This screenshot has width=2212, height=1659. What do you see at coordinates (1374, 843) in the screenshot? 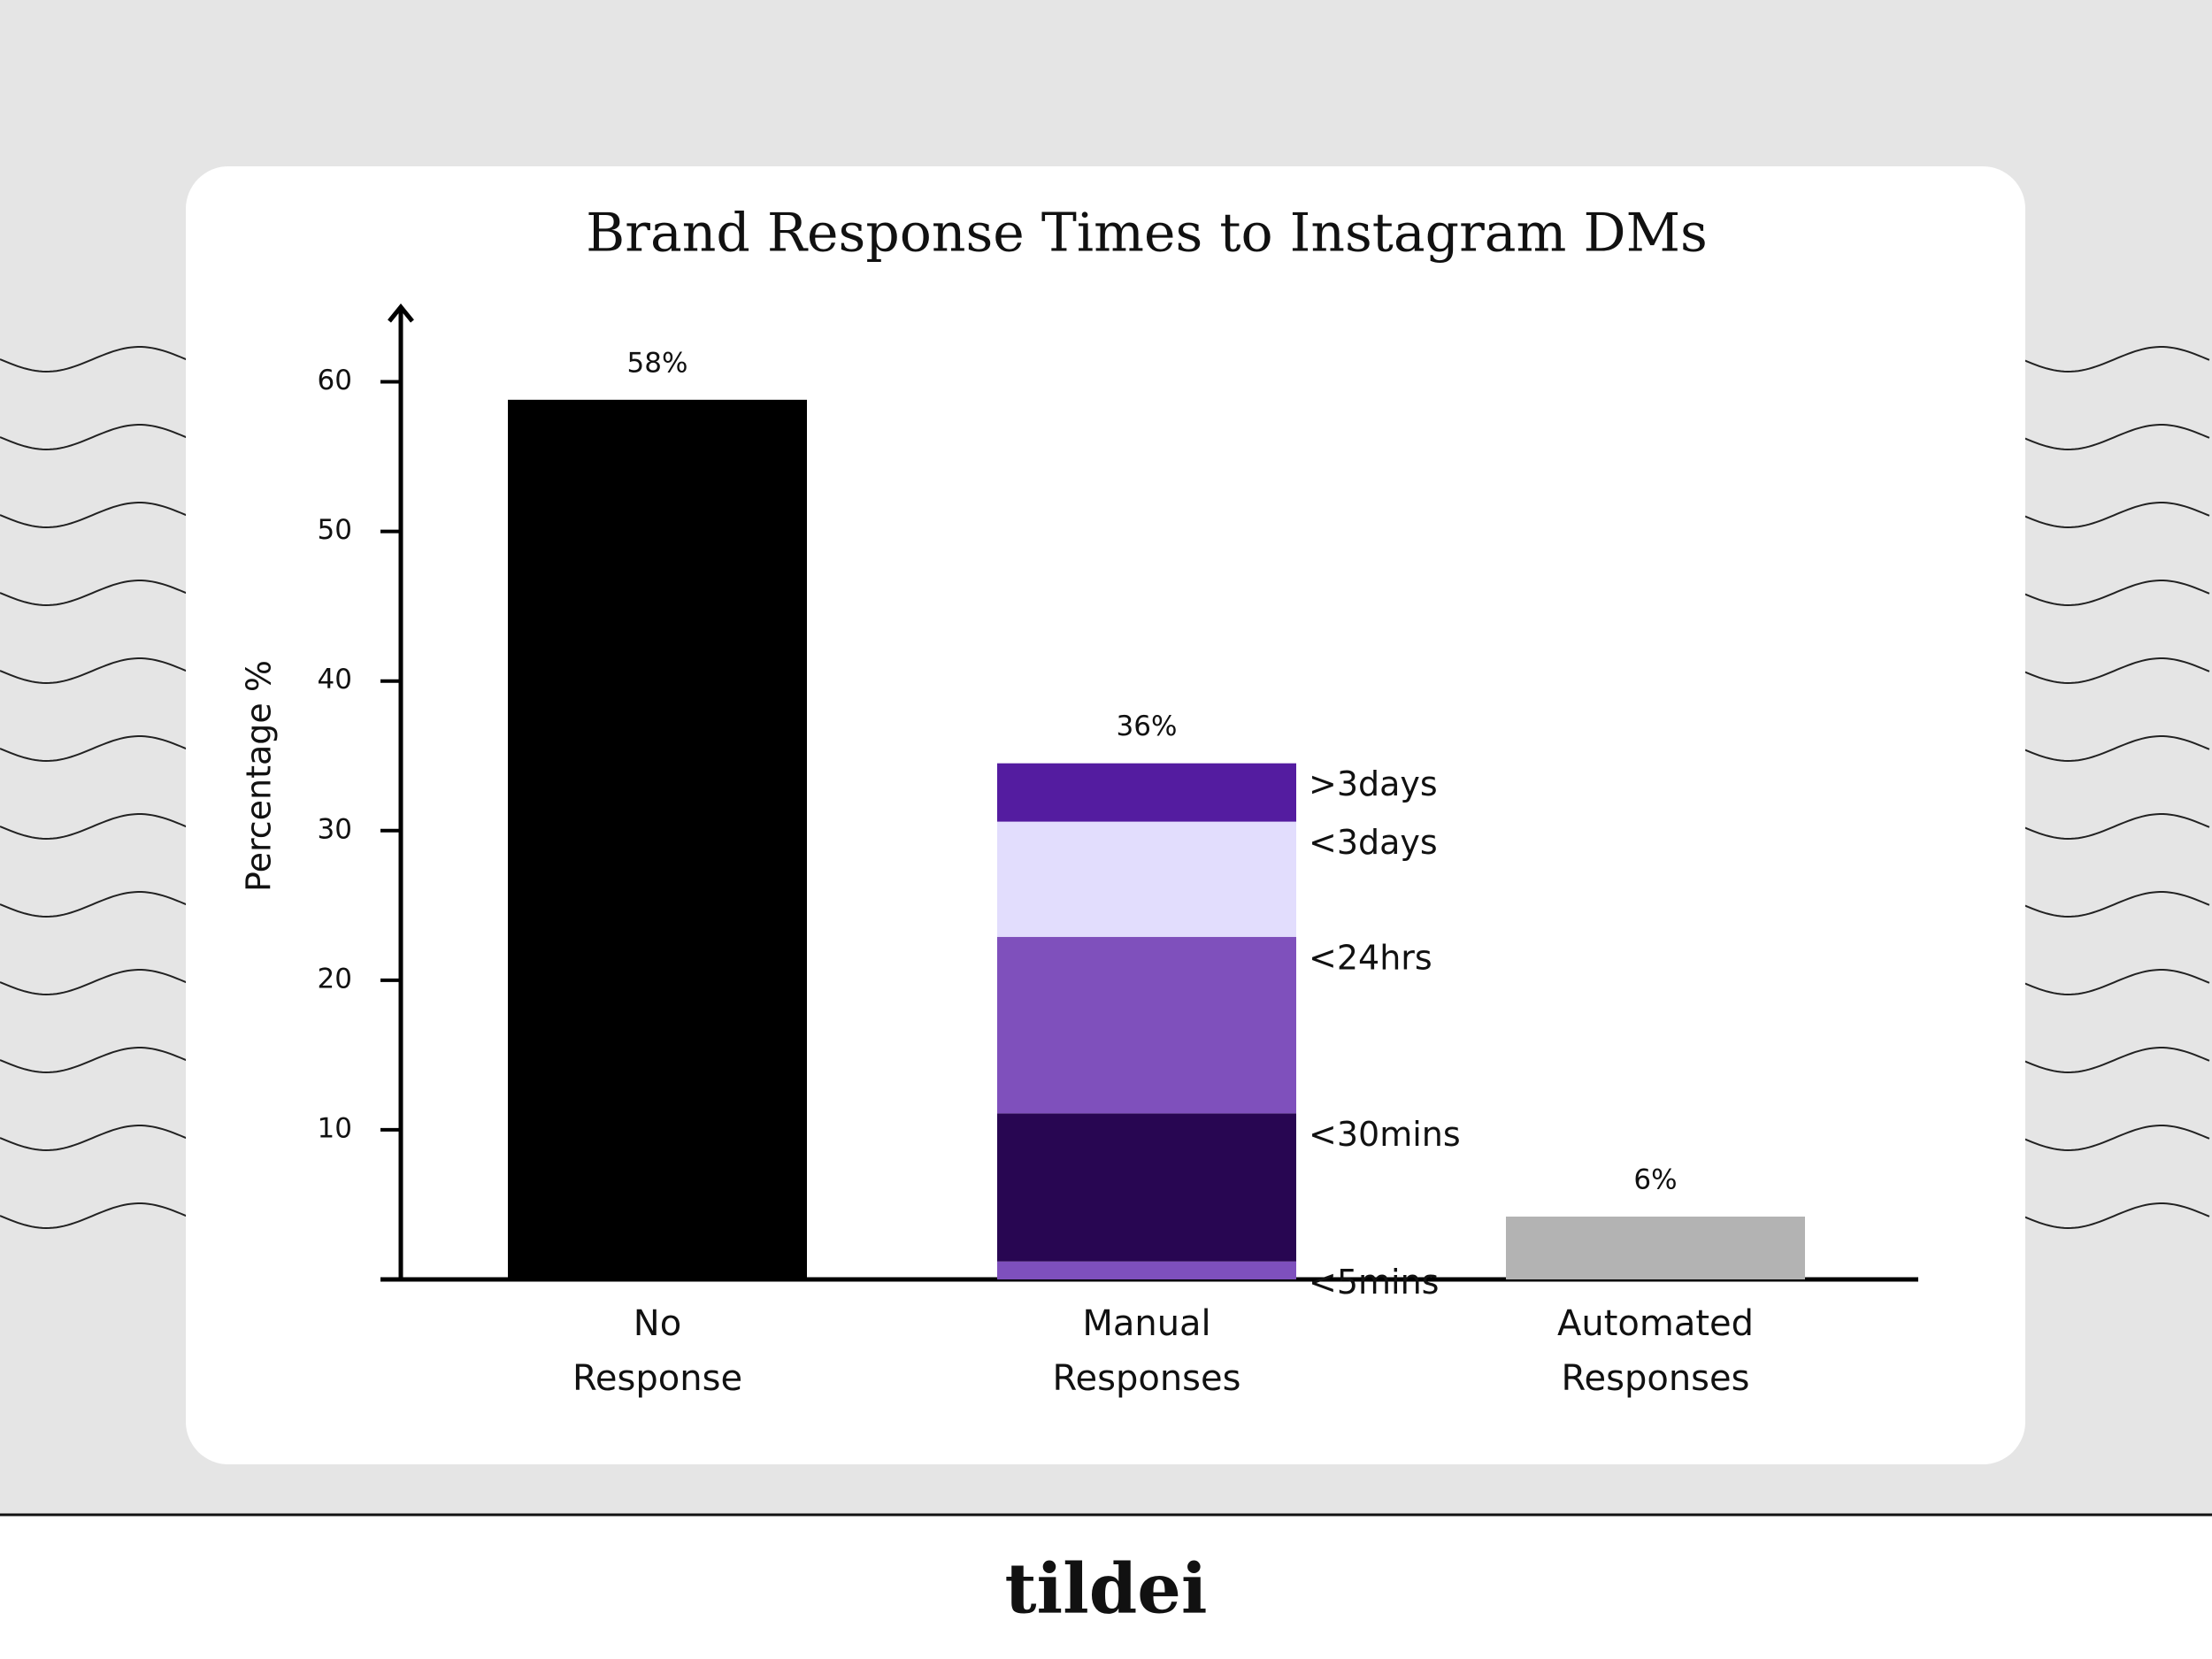
I see `segment-label: <3days` at bounding box center [1374, 843].